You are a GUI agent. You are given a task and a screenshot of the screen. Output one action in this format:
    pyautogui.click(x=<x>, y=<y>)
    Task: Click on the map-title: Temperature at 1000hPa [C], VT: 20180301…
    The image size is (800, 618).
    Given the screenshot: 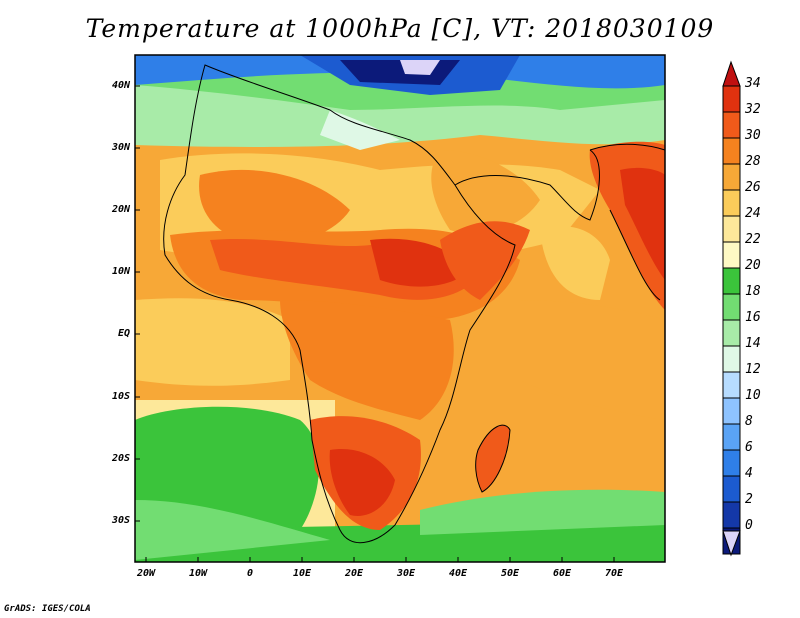 What is the action you would take?
    pyautogui.click(x=400, y=28)
    